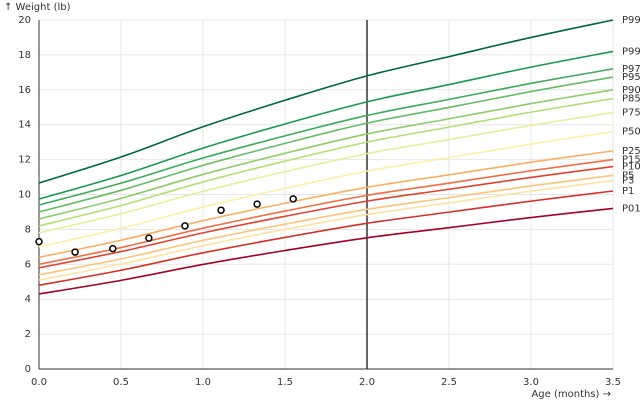 The height and width of the screenshot is (400, 640). Describe the element at coordinates (628, 191) in the screenshot. I see `line-label: P1` at that location.